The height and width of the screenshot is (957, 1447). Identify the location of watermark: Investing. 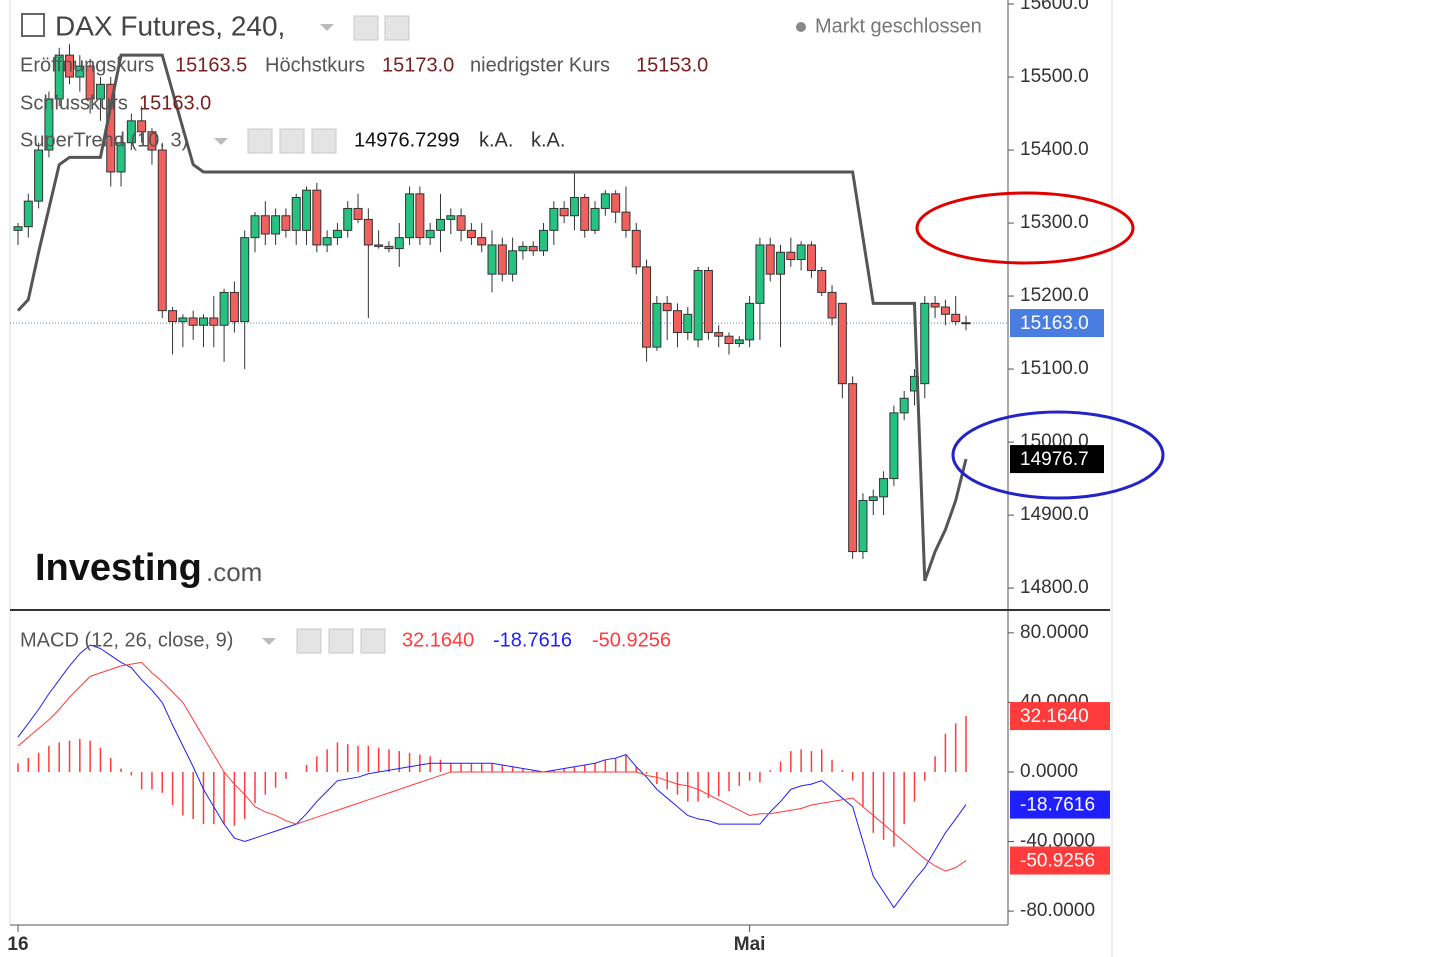
(118, 568).